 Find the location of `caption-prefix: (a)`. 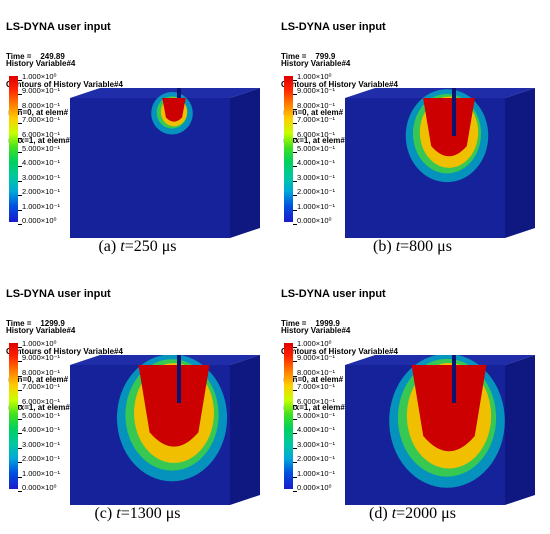

caption-prefix: (a) is located at coordinates (109, 246).